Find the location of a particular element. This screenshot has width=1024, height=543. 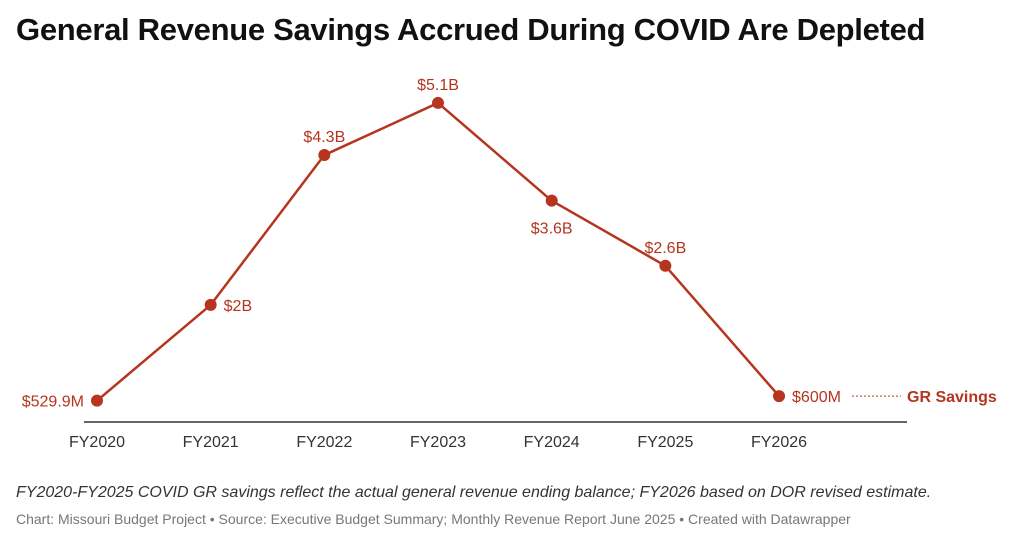

series-legend-label: GR Savings is located at coordinates (952, 397).